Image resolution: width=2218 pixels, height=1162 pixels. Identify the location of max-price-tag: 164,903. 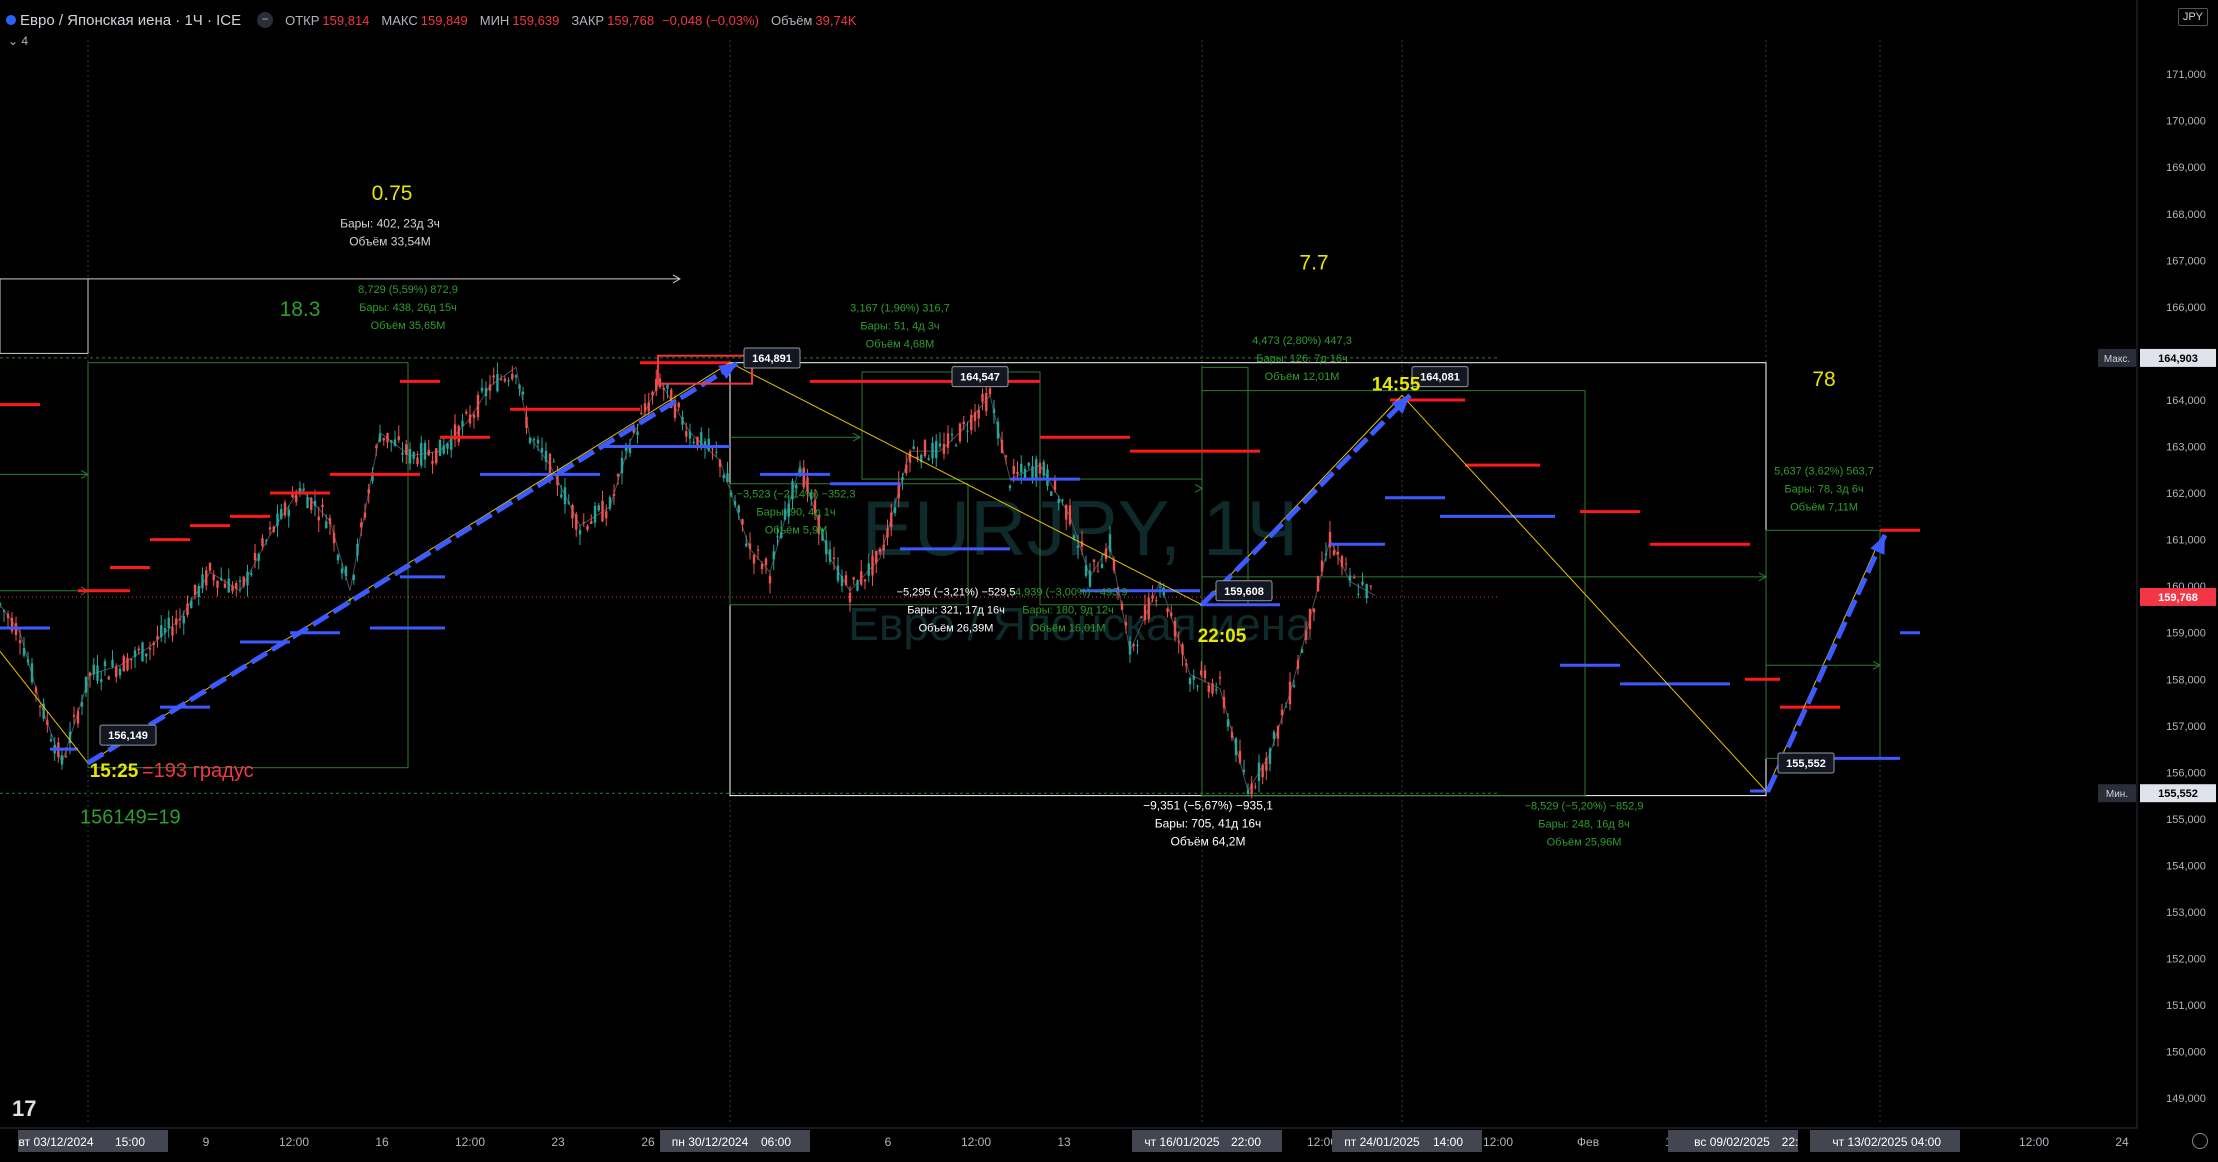
(2178, 359).